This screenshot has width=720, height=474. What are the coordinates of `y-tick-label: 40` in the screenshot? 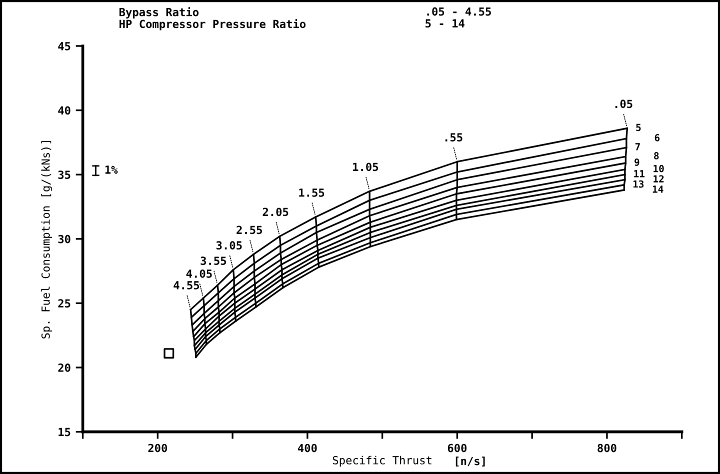 It's located at (64, 110).